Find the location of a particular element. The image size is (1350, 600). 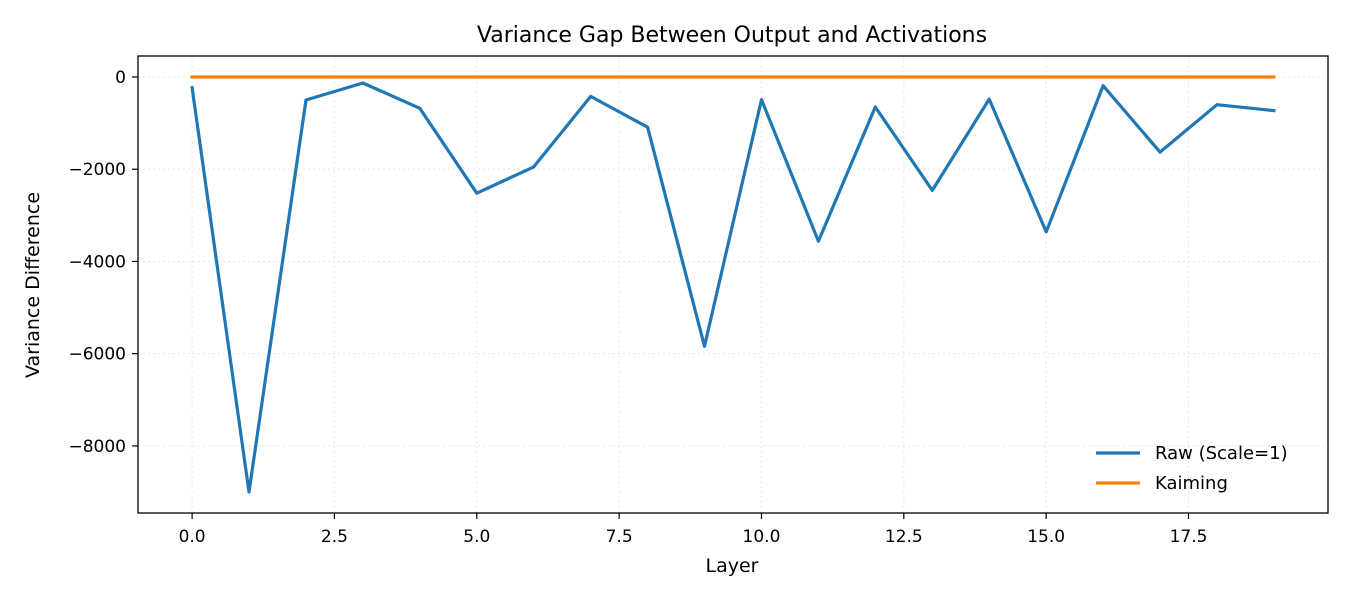

y-axis-label: Variance Difference is located at coordinates (33, 285).